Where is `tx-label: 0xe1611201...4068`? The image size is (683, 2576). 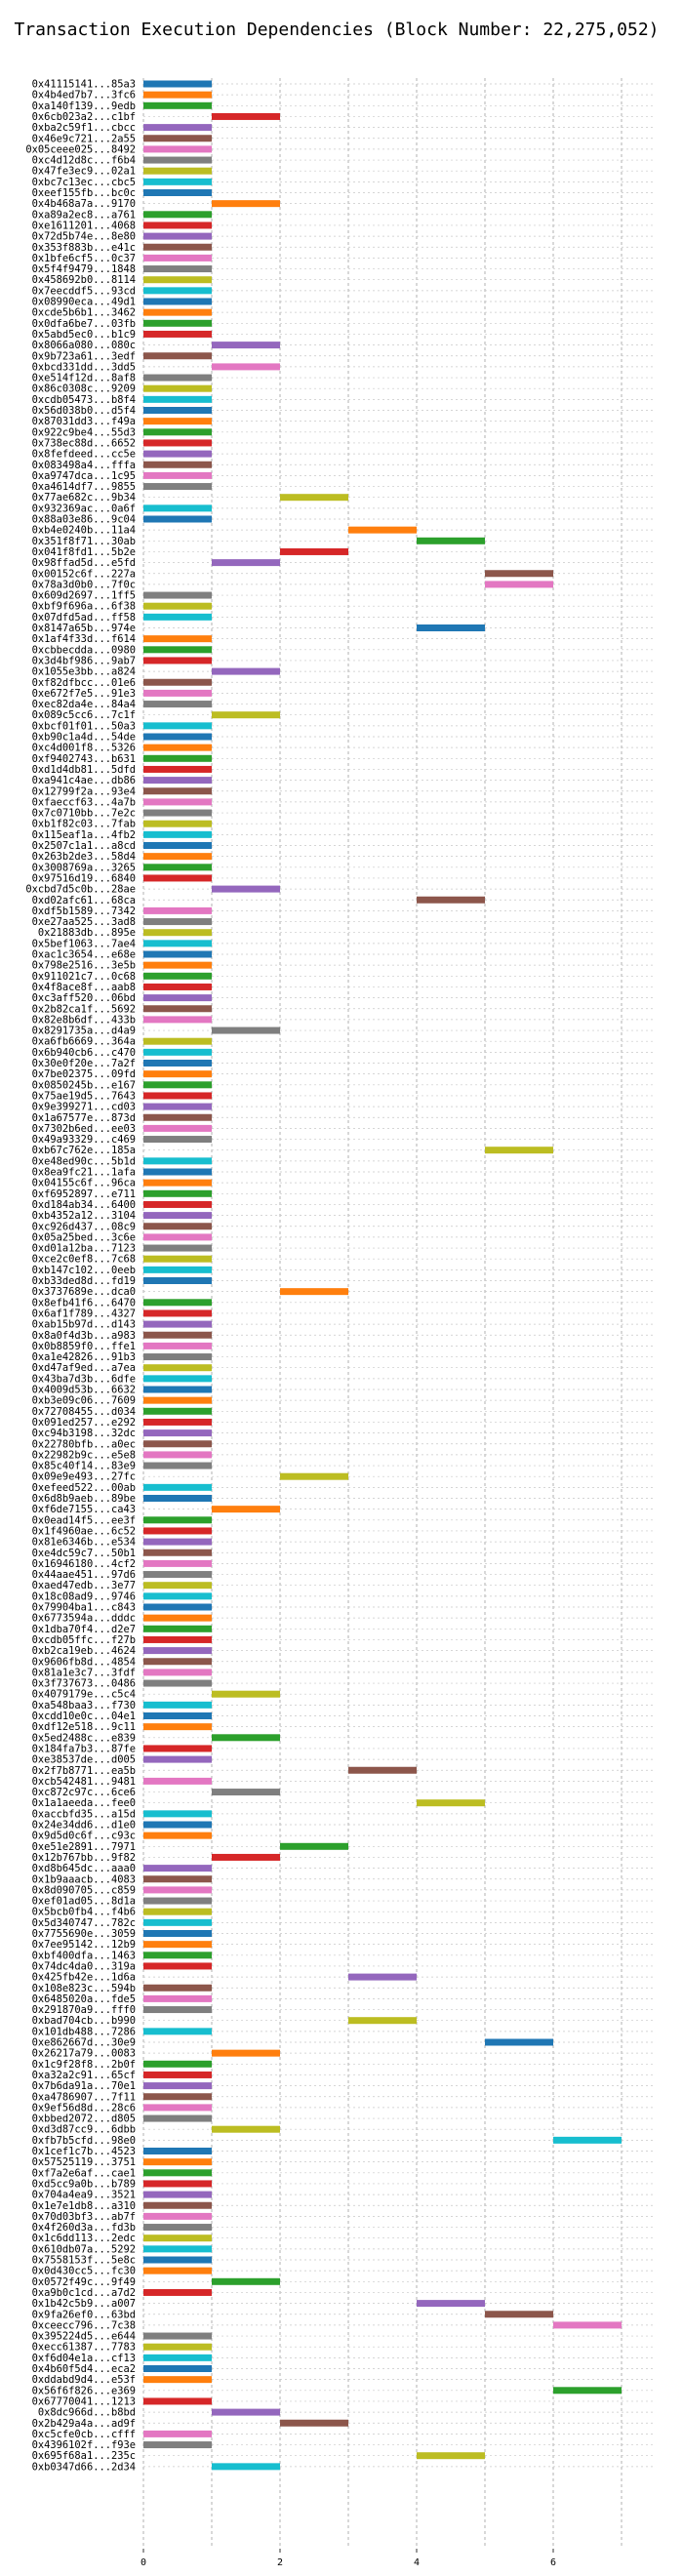
tx-label: 0xe1611201...4068 is located at coordinates (84, 225).